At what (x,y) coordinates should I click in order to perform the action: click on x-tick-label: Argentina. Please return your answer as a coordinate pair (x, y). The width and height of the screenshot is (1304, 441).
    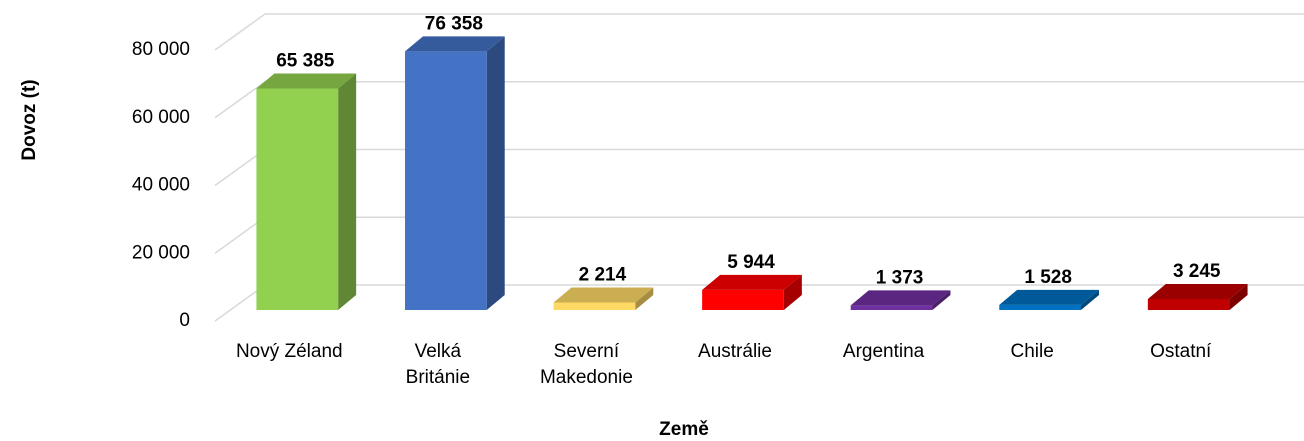
    Looking at the image, I should click on (884, 351).